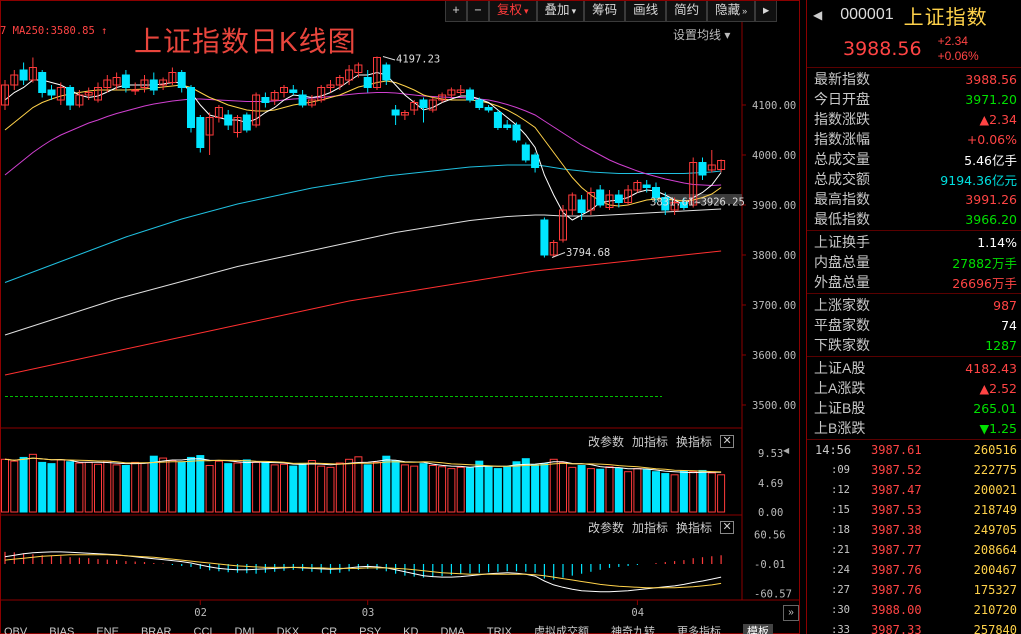 This screenshot has height=634, width=1021. What do you see at coordinates (632, 630) in the screenshot?
I see `tab-magic-nine: 神奇九转` at bounding box center [632, 630].